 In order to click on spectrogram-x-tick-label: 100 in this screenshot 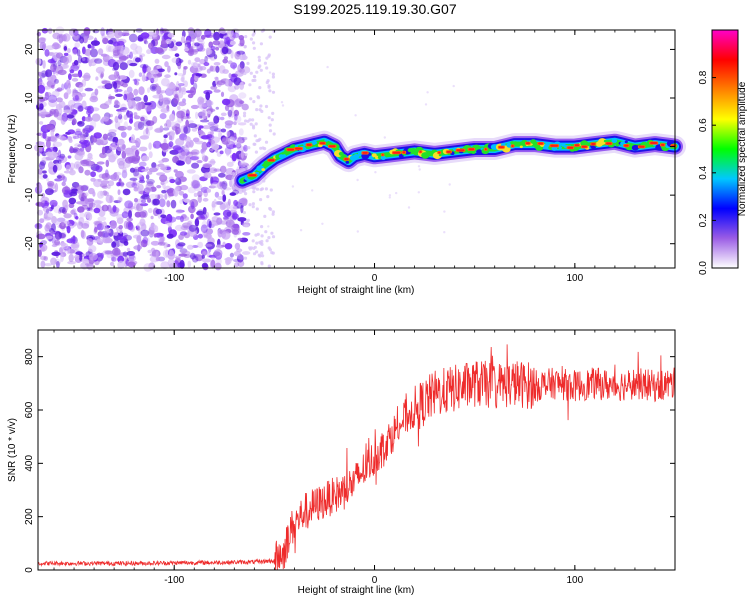, I will do `click(574, 278)`.